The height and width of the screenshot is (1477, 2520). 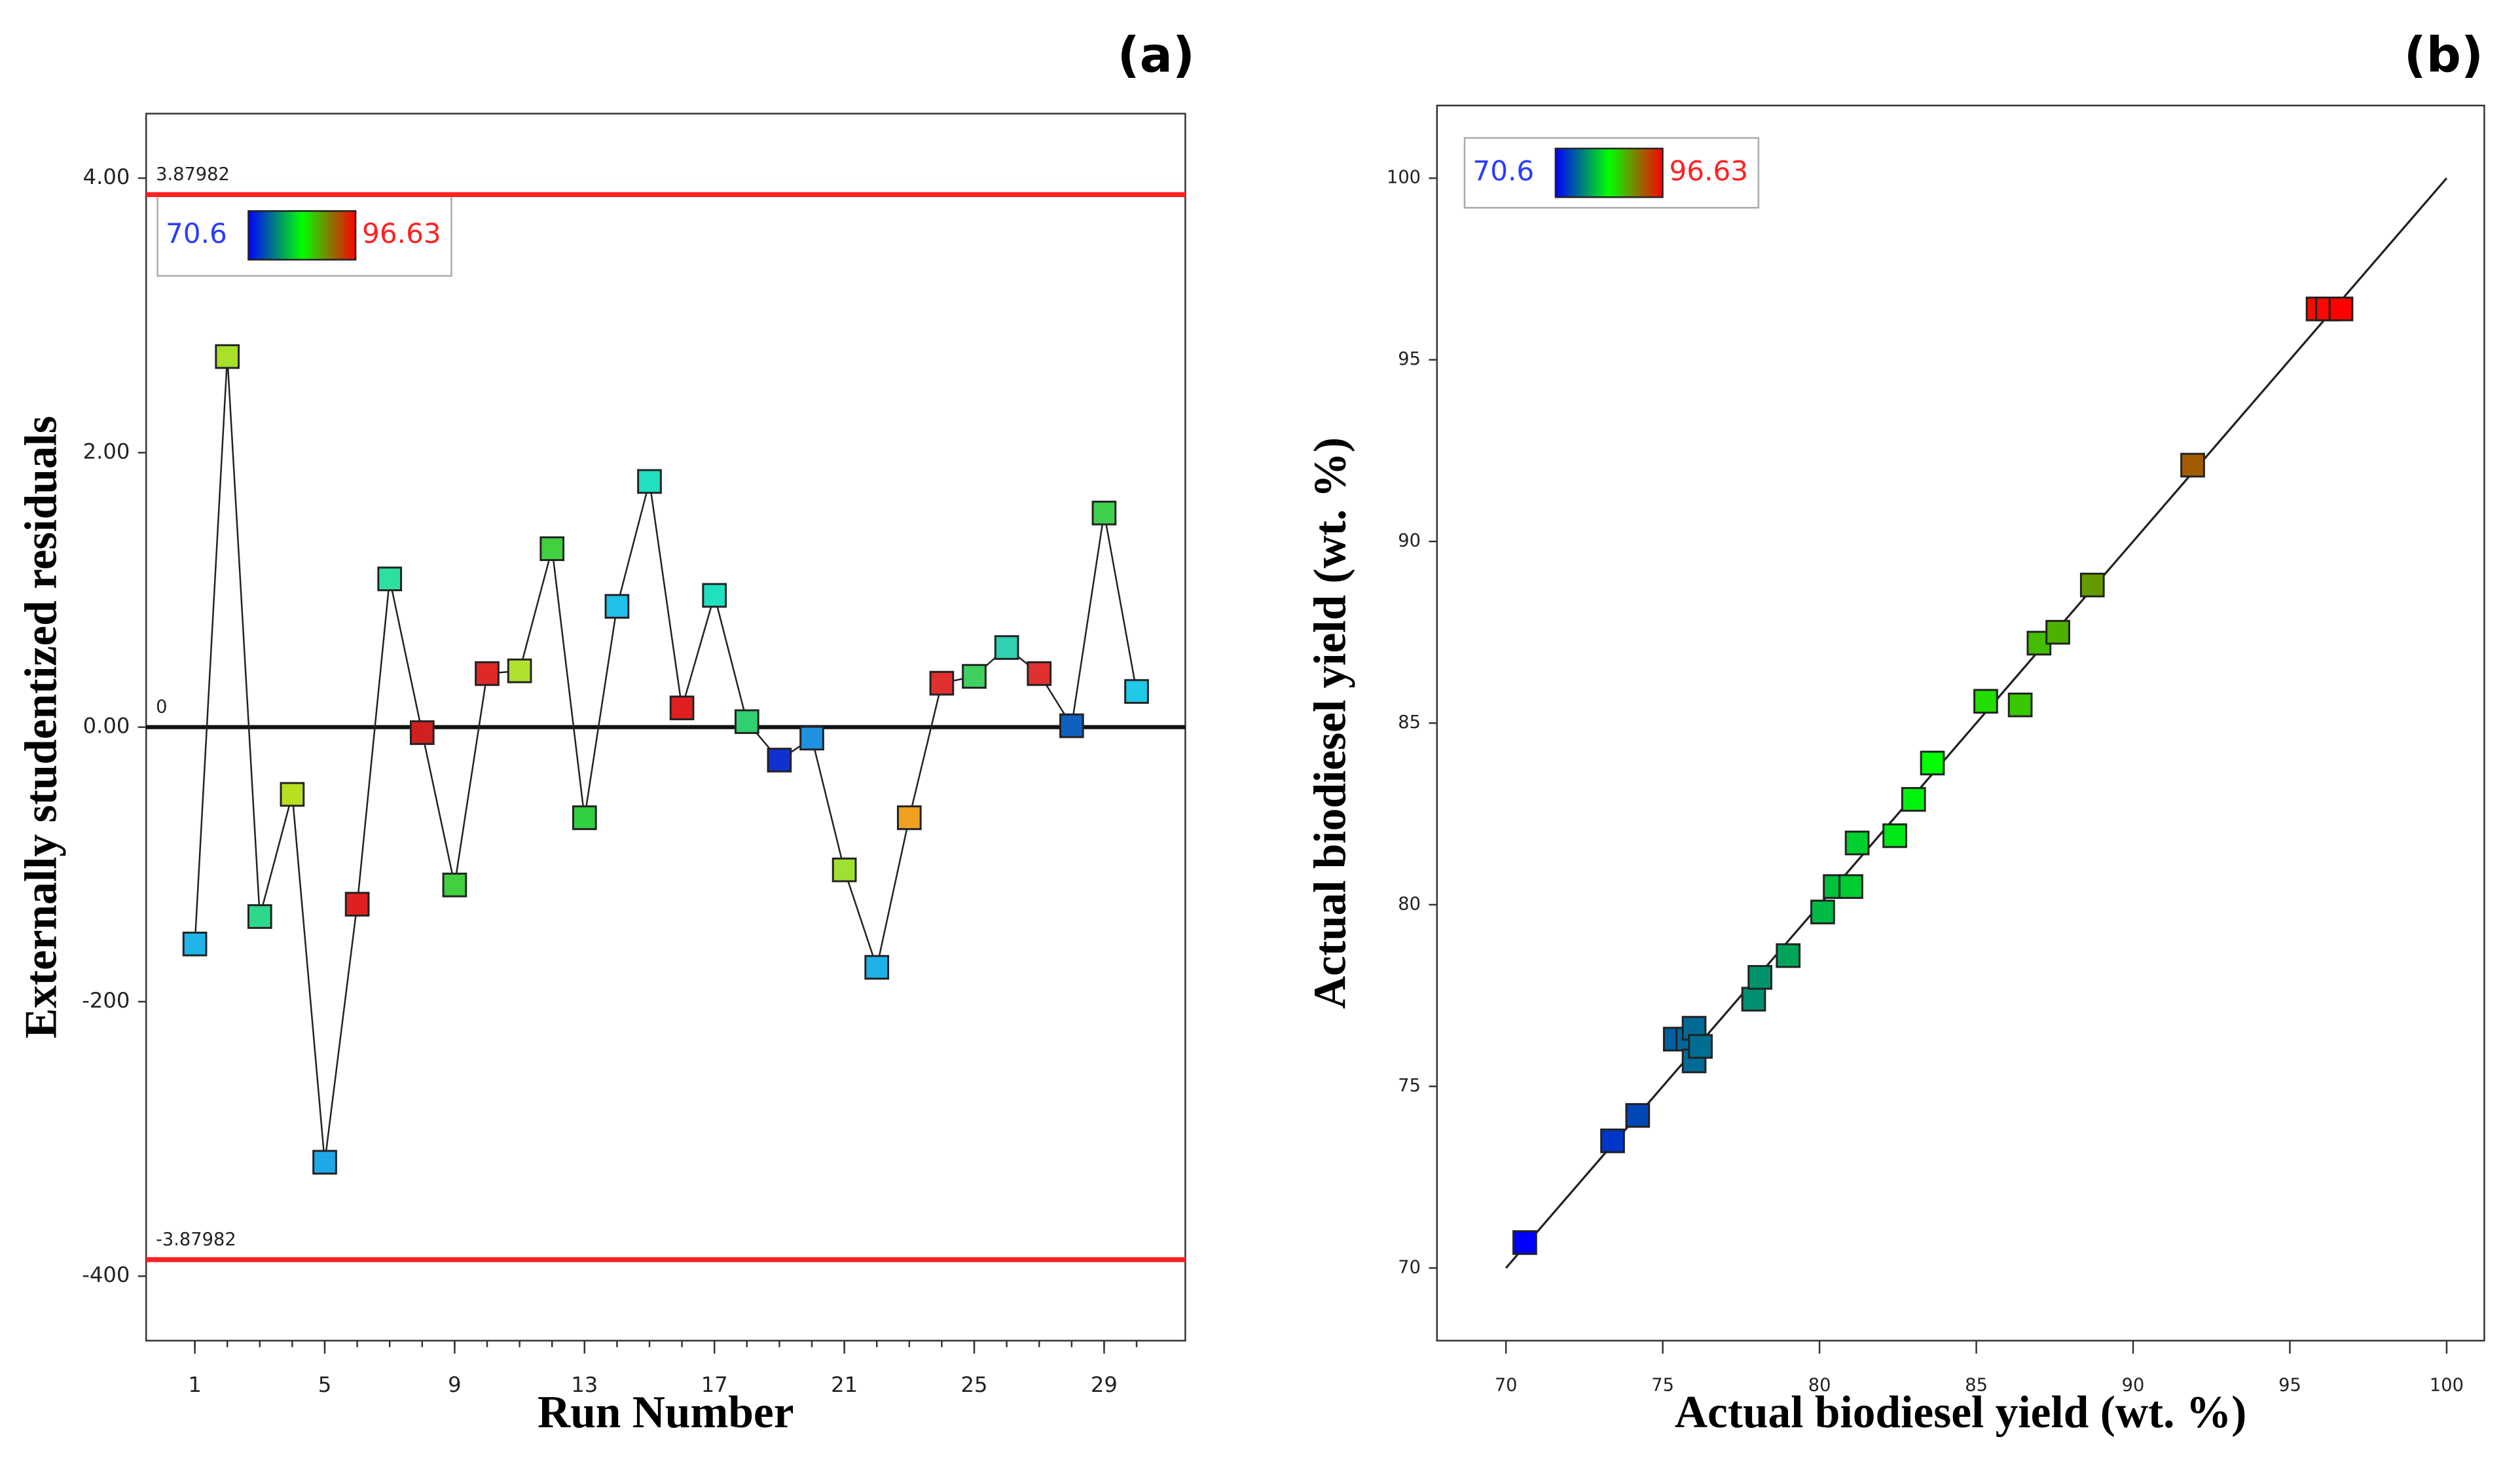 I want to click on y-tick-label: 80, so click(x=1409, y=904).